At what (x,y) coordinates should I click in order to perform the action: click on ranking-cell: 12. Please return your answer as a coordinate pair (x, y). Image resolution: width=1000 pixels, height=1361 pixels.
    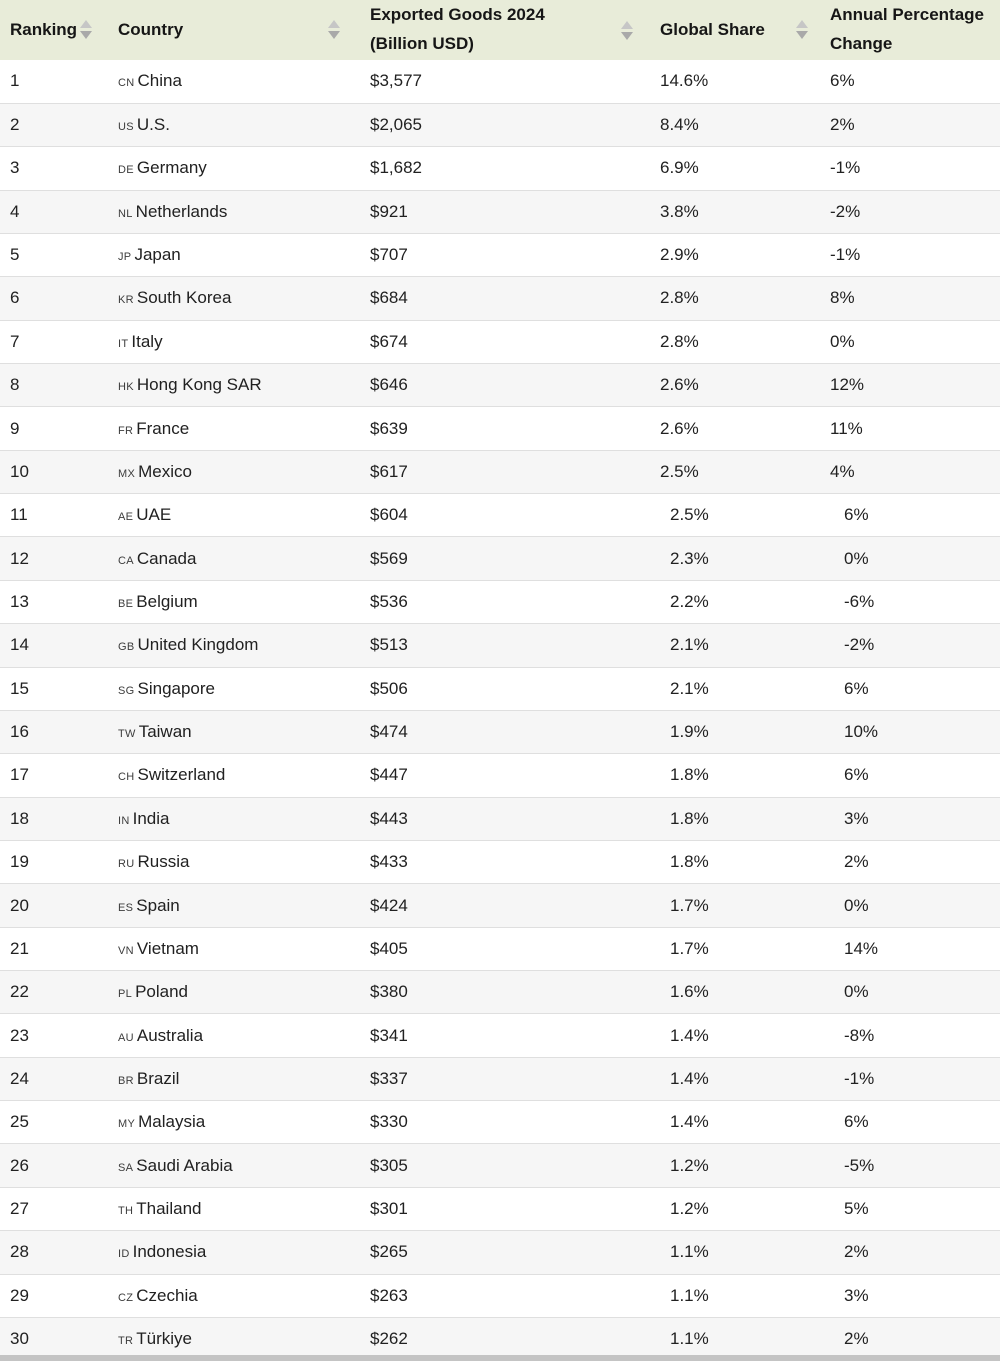
    Looking at the image, I should click on (19, 558).